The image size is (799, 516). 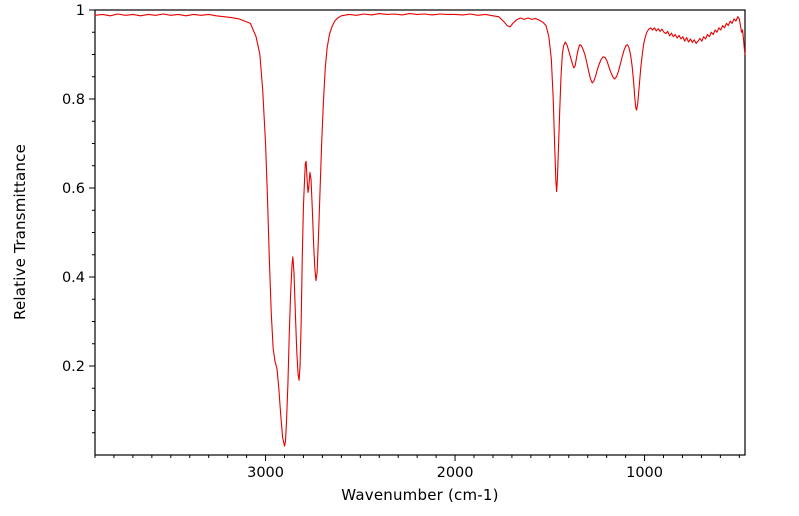 What do you see at coordinates (644, 473) in the screenshot?
I see `x-tick-label: 1000` at bounding box center [644, 473].